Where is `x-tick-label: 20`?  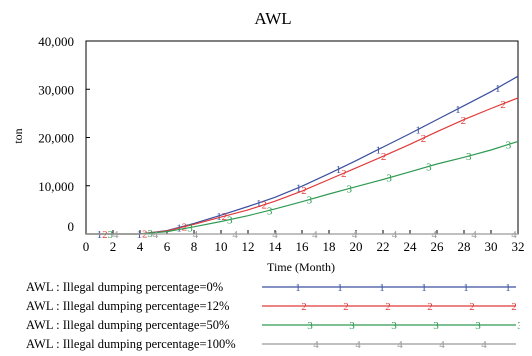 x-tick-label: 20 is located at coordinates (356, 246).